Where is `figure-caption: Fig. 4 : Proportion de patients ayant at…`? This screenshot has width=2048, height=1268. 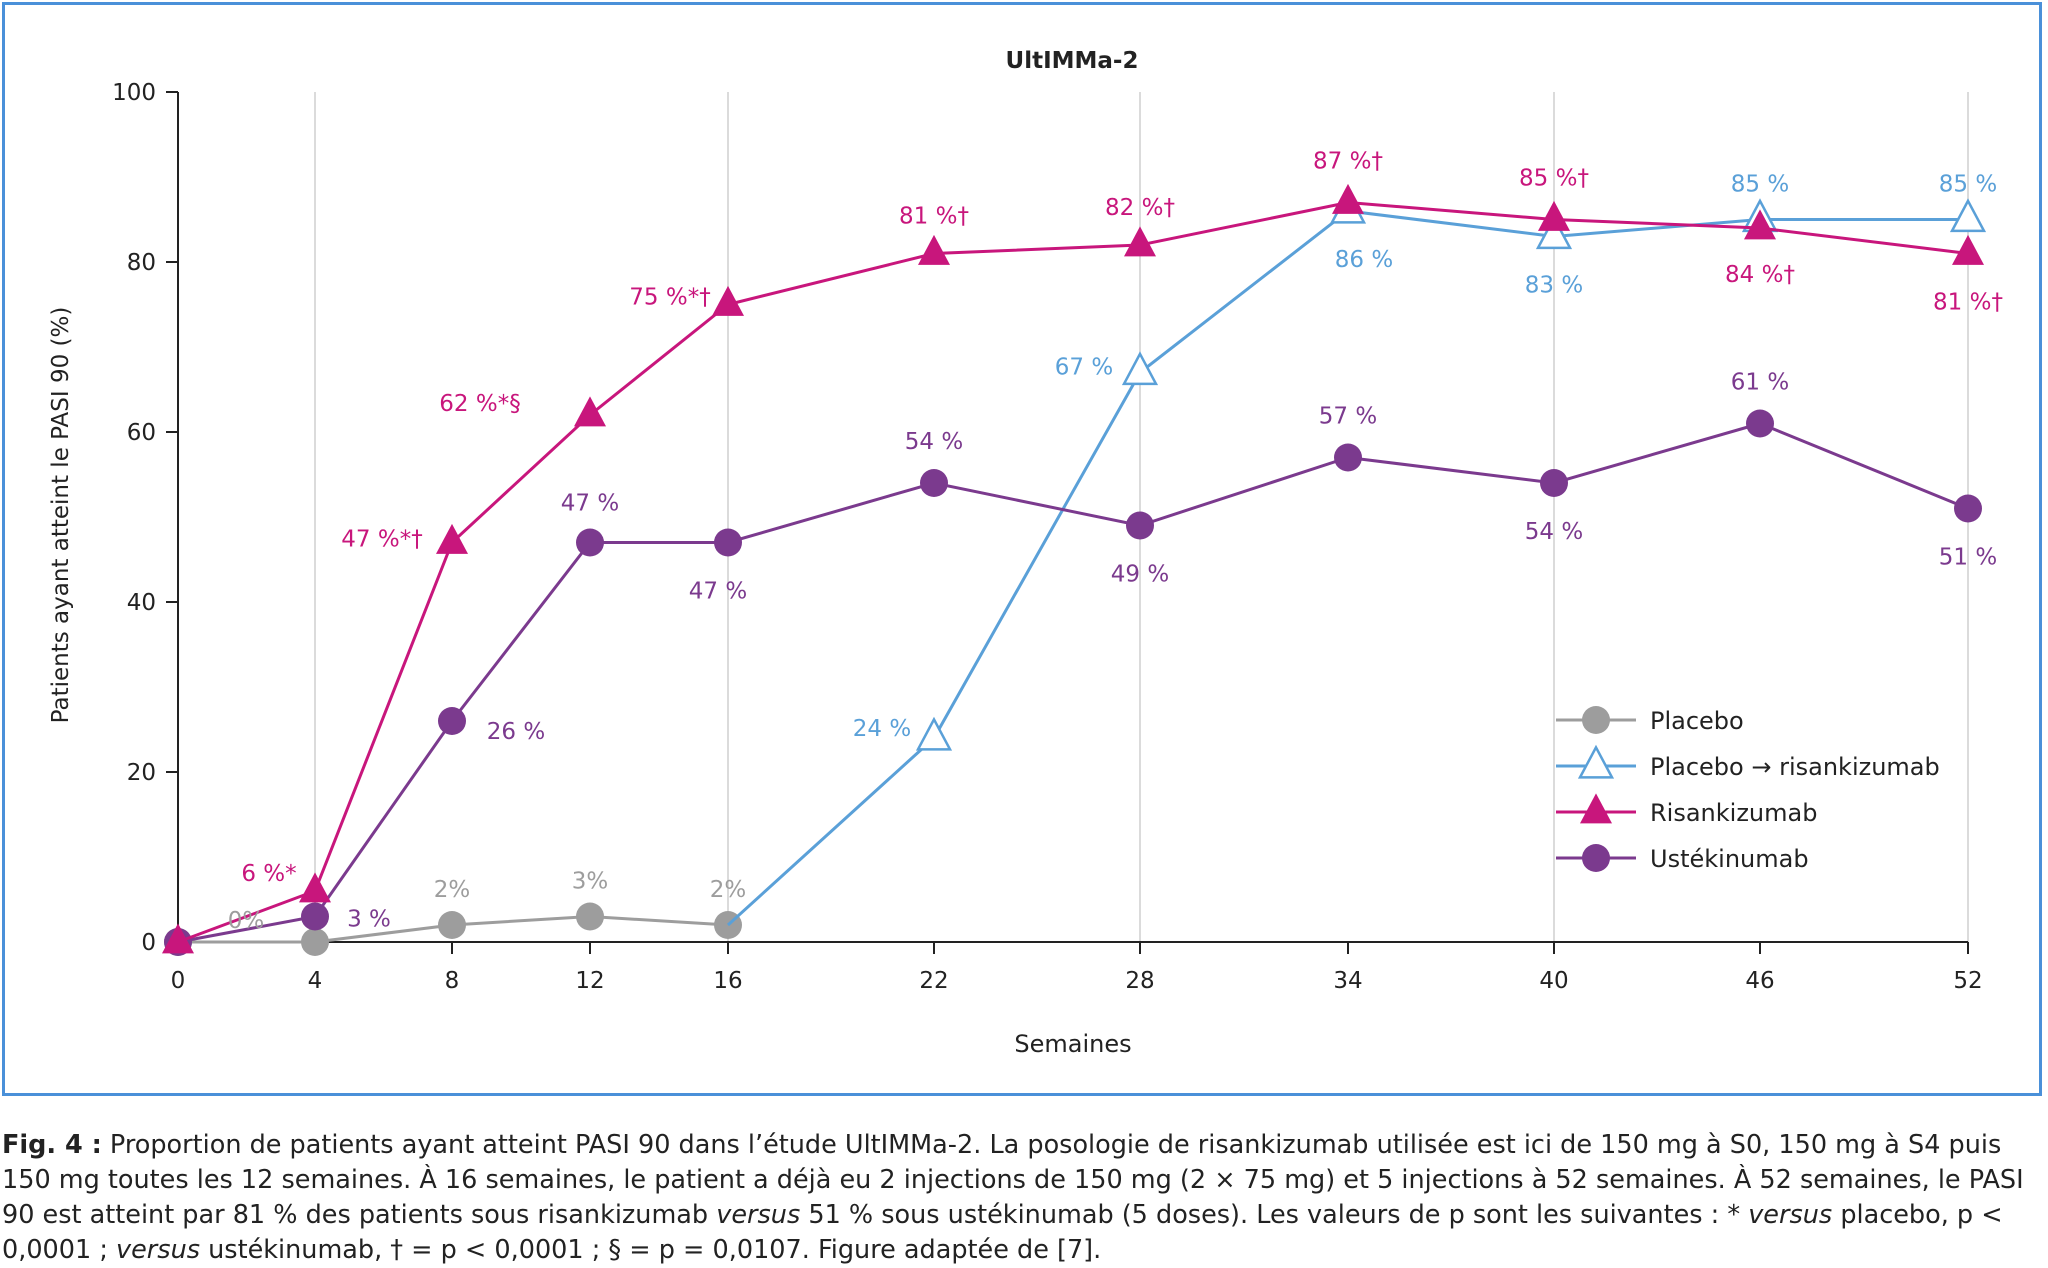
figure-caption: Fig. 4 : Proportion de patients ayant at… is located at coordinates (1024, 1198).